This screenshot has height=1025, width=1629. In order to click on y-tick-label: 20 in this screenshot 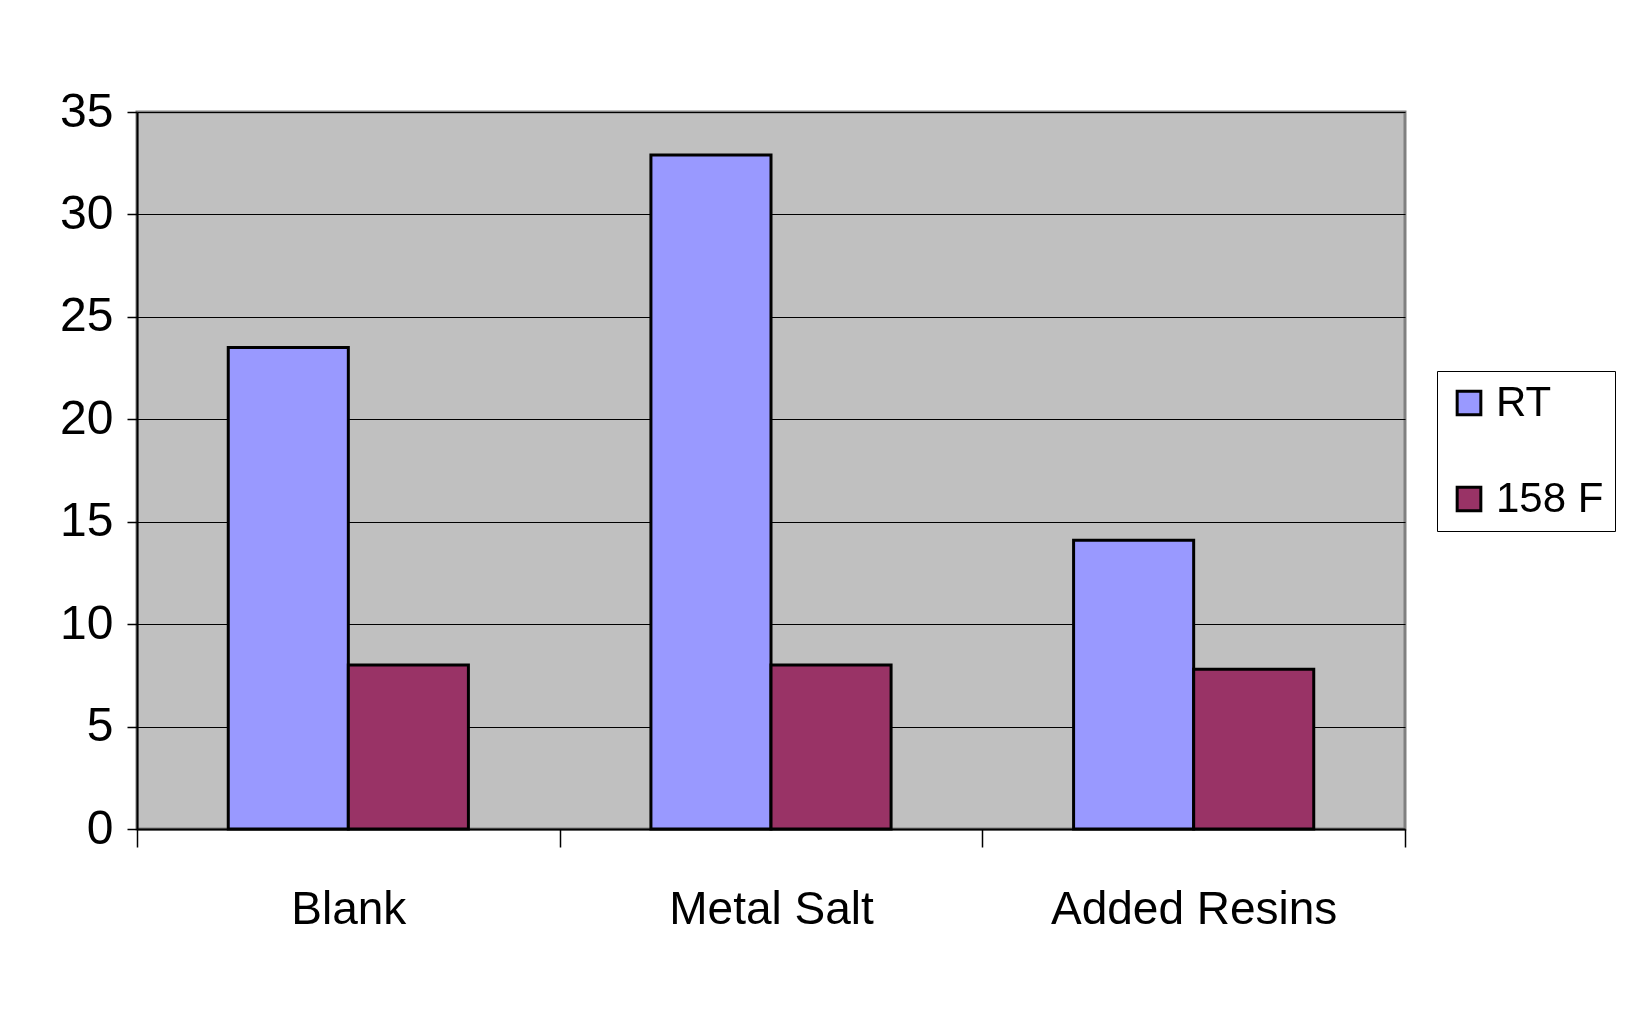, I will do `click(87, 417)`.